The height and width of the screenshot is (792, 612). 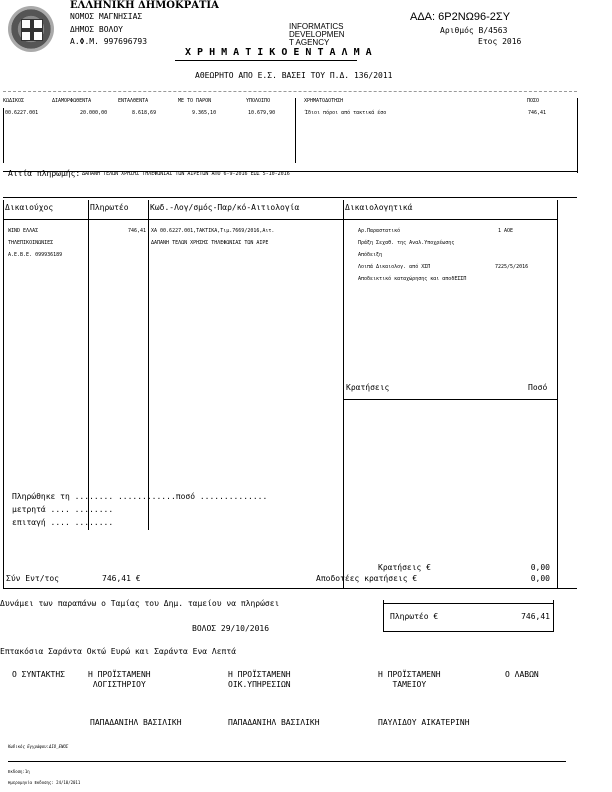 I want to click on year: Ετος 2016, so click(x=500, y=41).